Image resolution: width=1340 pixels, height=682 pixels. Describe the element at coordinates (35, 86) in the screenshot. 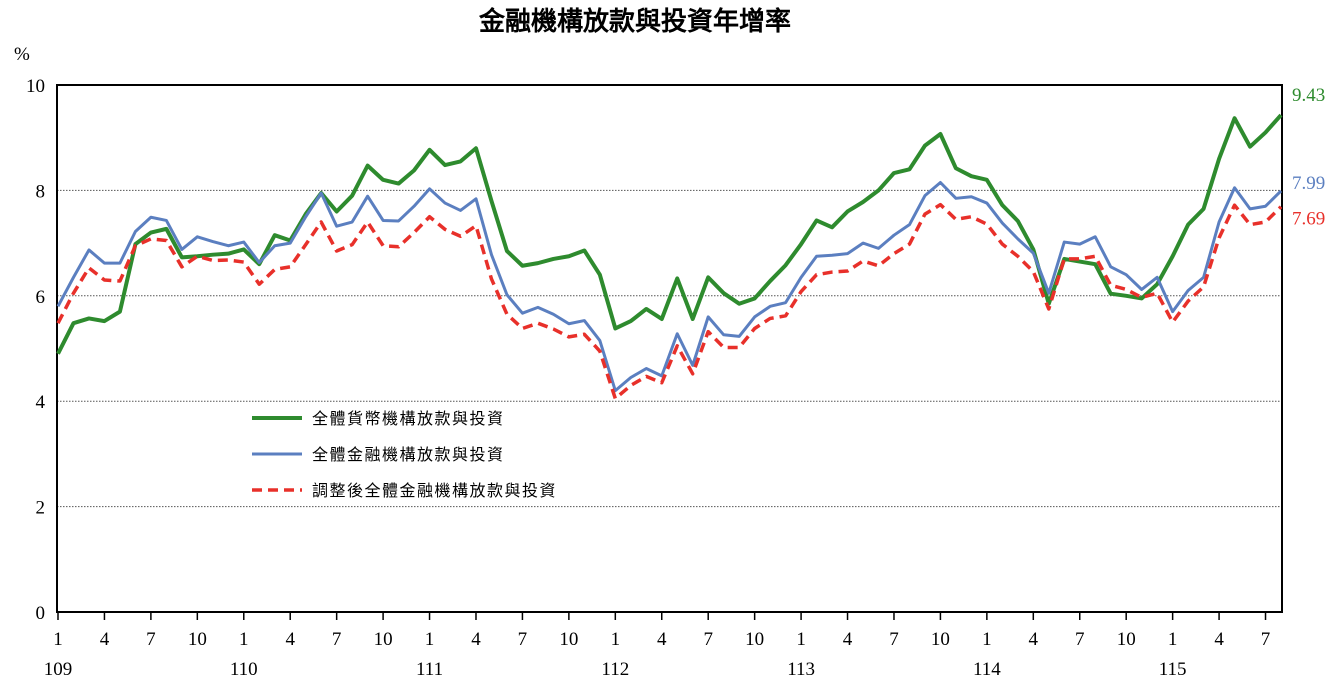

I see `y-tick-label: 10` at that location.